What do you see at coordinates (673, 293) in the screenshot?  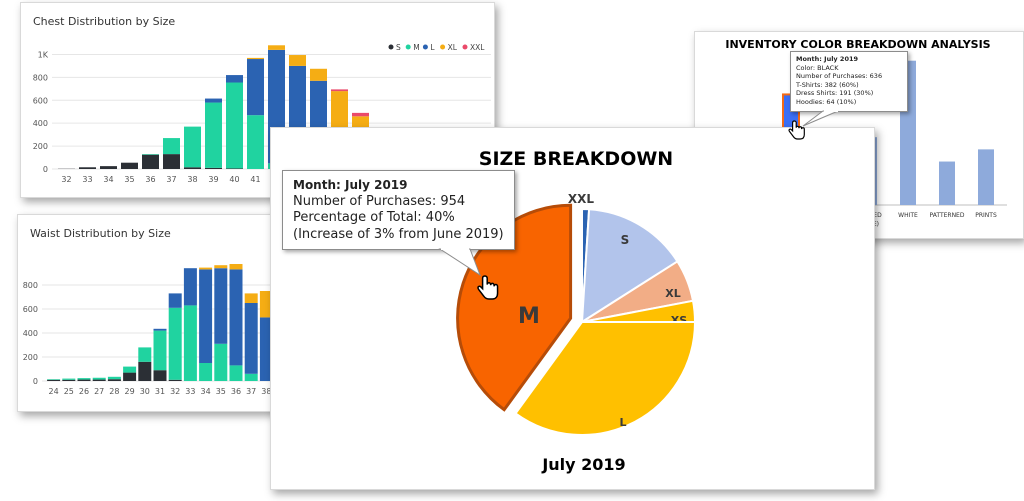 I see `pie-label-xl: XL` at bounding box center [673, 293].